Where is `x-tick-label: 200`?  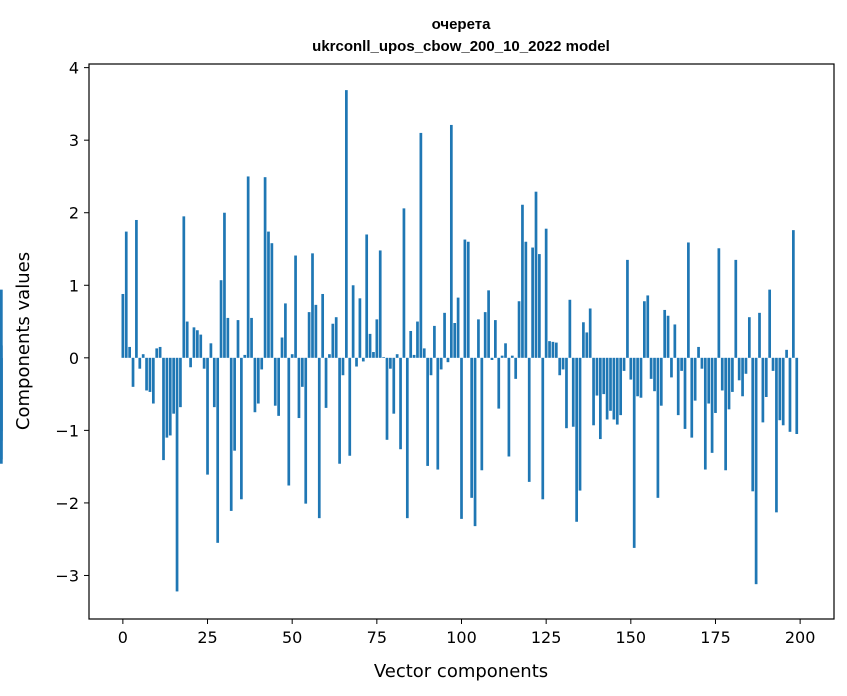 x-tick-label: 200 is located at coordinates (800, 637).